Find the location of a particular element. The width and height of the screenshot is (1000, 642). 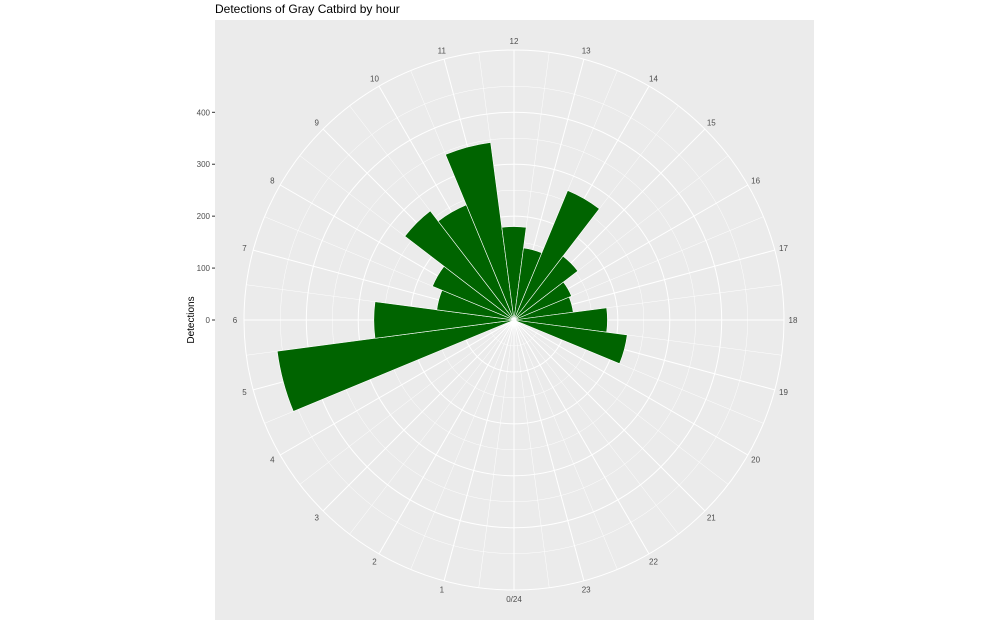

x-tick-label: 4 is located at coordinates (272, 460).